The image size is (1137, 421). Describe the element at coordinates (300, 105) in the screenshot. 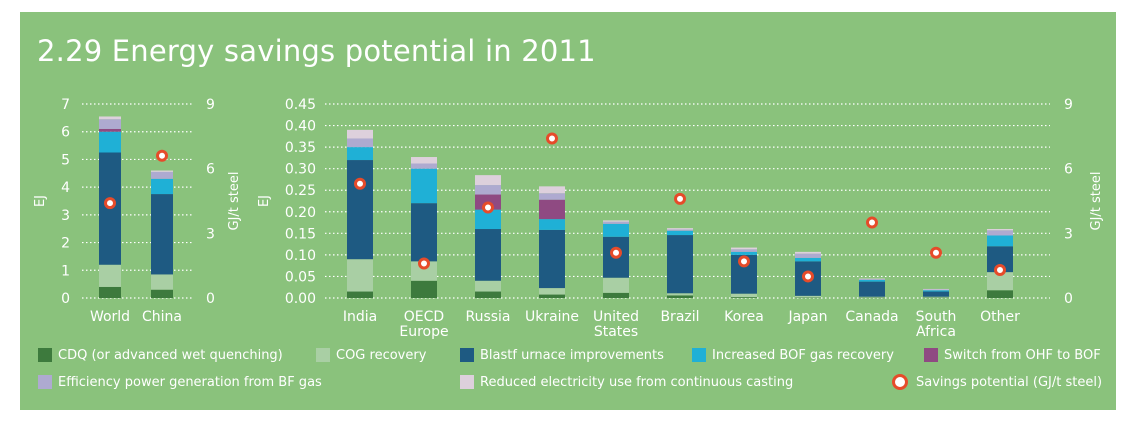

I see `y-tick-label: 0.45` at that location.